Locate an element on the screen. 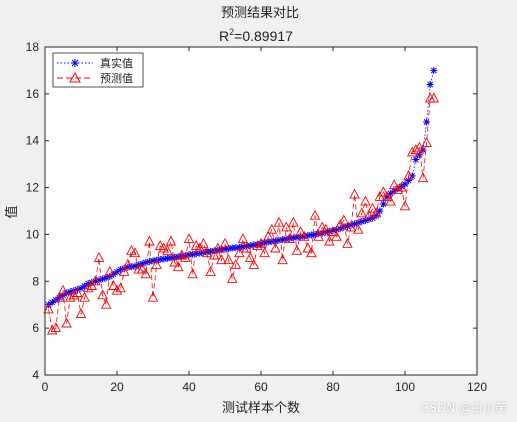 The image size is (517, 422). legend-box is located at coordinates (98, 70).